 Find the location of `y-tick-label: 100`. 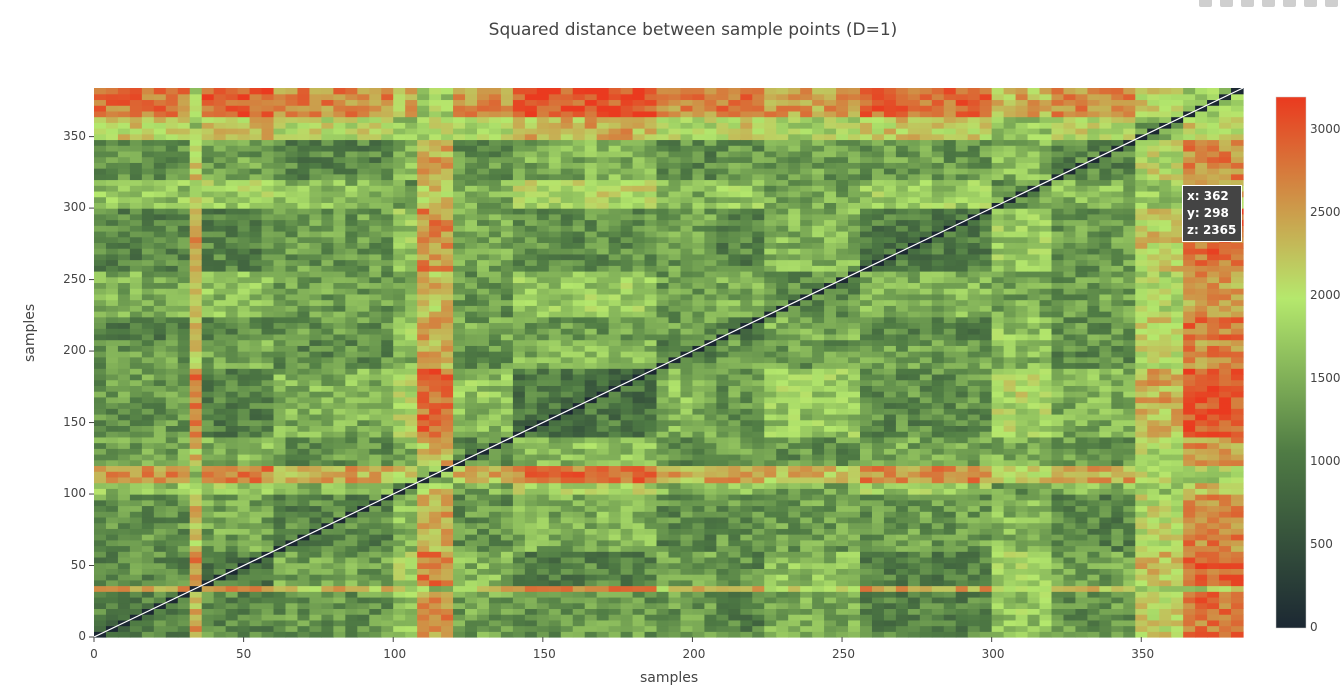

y-tick-label: 100 is located at coordinates (68, 493).